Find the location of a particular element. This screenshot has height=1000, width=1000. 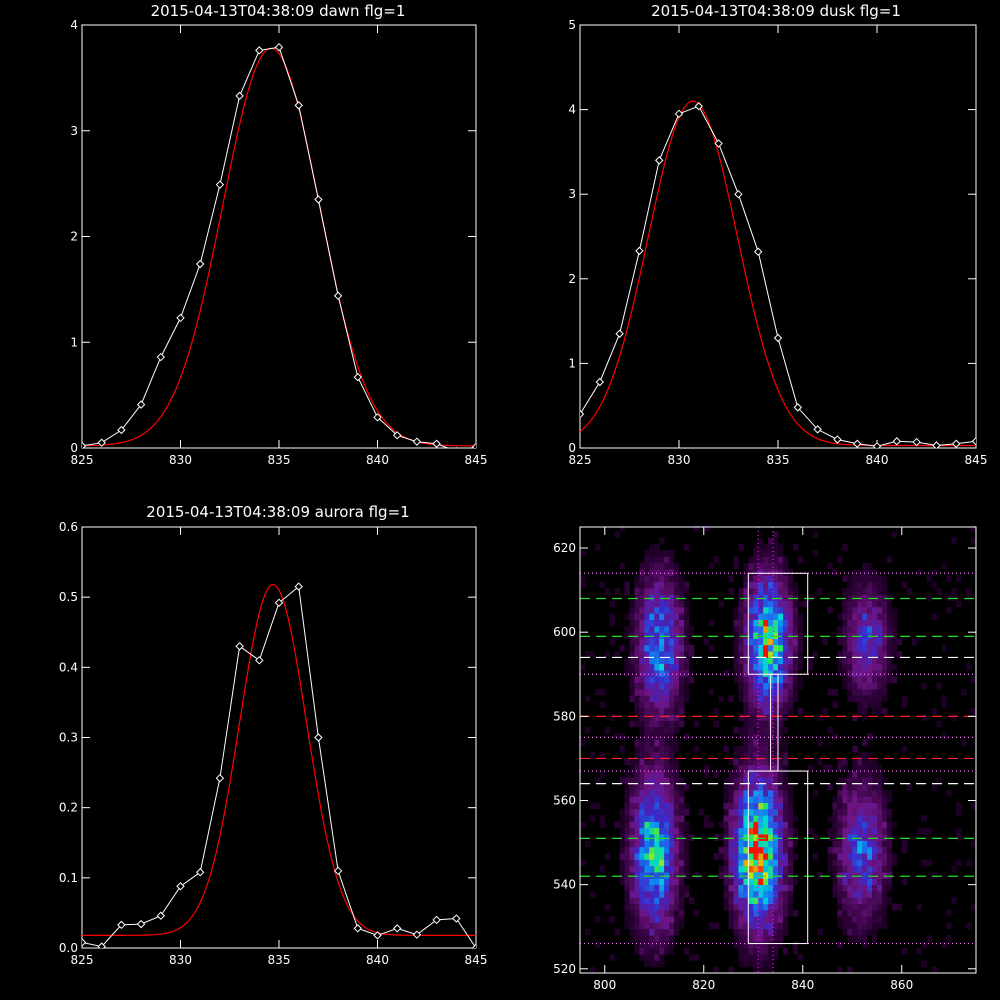

aurora-ytick-label: 0.1 is located at coordinates (68, 878).